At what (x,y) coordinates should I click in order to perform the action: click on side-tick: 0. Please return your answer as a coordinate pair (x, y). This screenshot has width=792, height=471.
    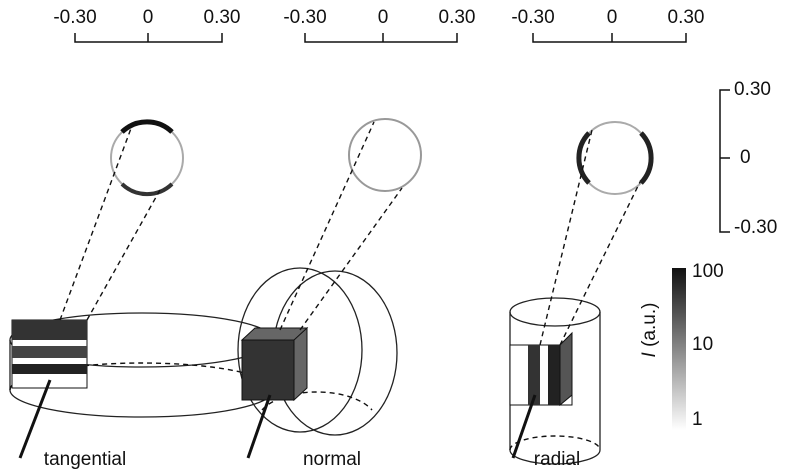
    Looking at the image, I should click on (745, 157).